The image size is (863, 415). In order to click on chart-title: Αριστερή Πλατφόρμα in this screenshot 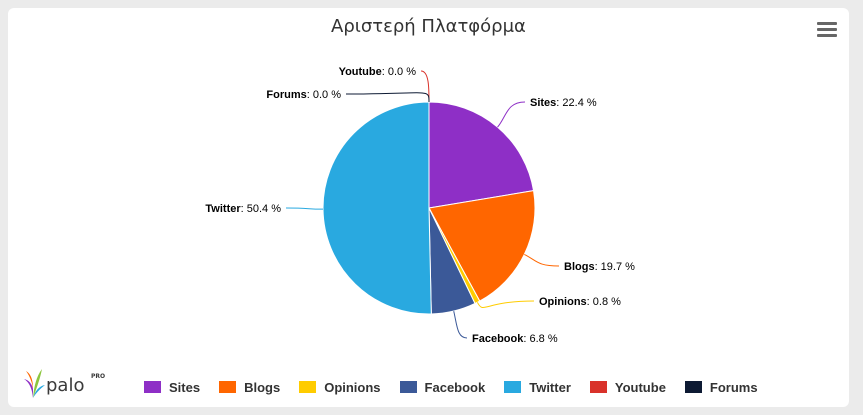, I will do `click(428, 26)`.